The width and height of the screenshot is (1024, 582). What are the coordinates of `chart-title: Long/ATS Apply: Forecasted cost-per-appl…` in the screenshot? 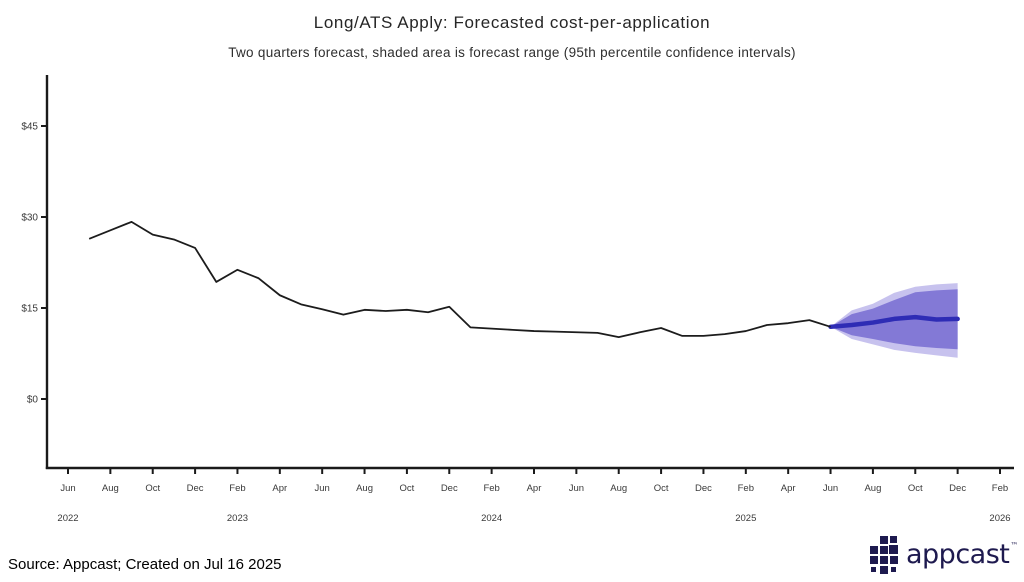 It's located at (512, 22).